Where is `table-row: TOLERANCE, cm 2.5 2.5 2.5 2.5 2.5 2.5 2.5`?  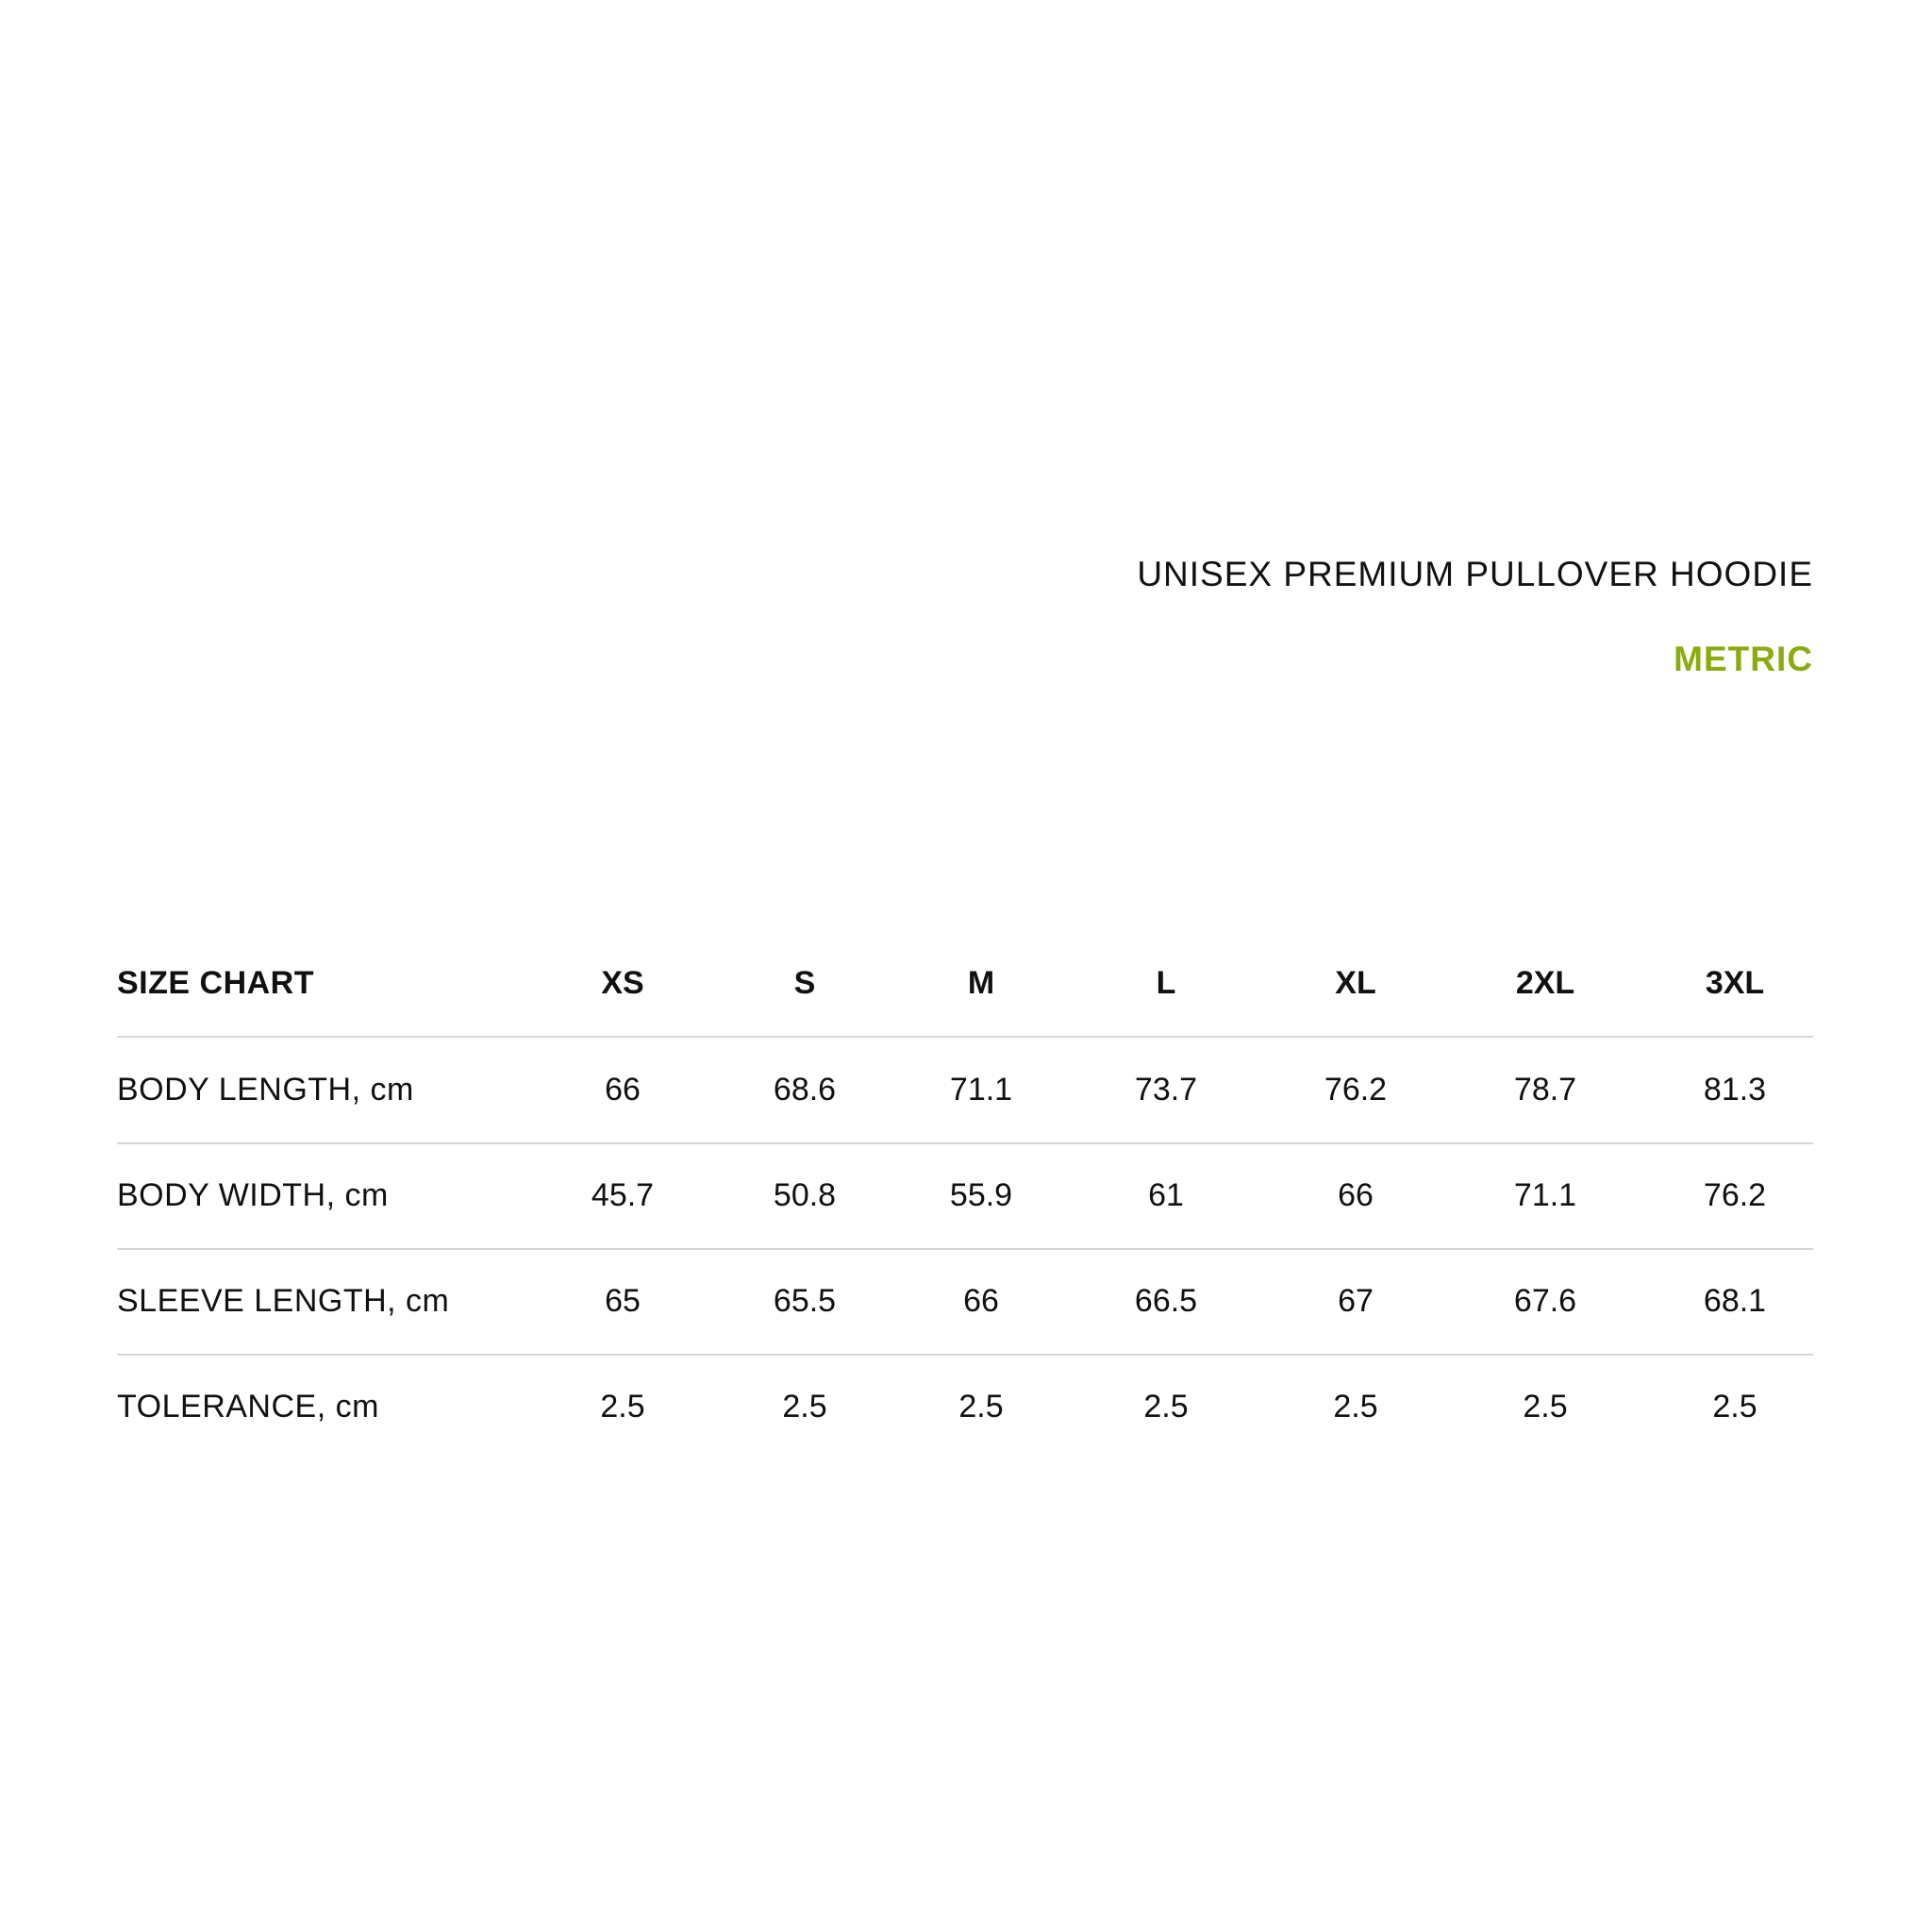
table-row: TOLERANCE, cm 2.5 2.5 2.5 2.5 2.5 2.5 2.5 is located at coordinates (965, 1407).